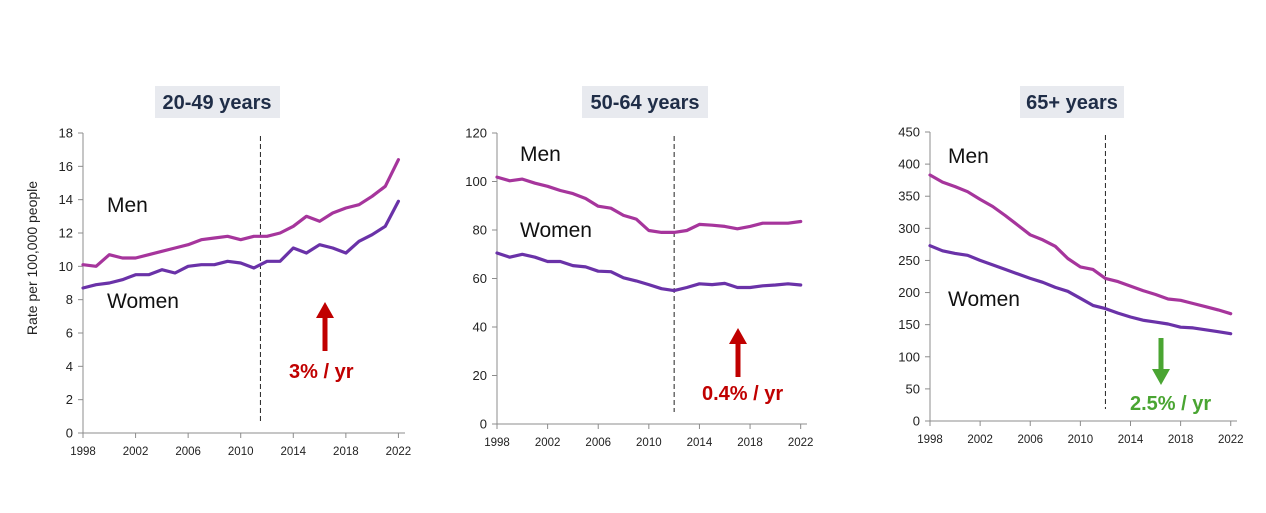  Describe the element at coordinates (909, 132) in the screenshot. I see `y-tick-label: 450` at that location.